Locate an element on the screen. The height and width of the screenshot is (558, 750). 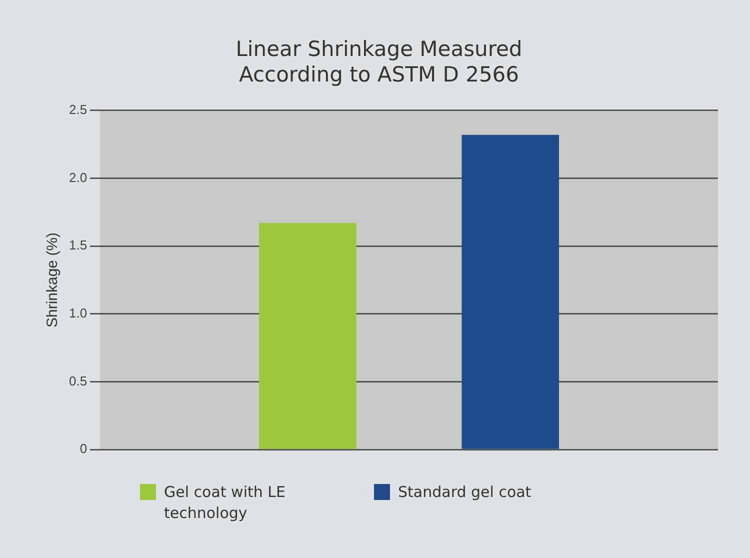
legend-label: Gel coat with LE technology is located at coordinates (225, 503).